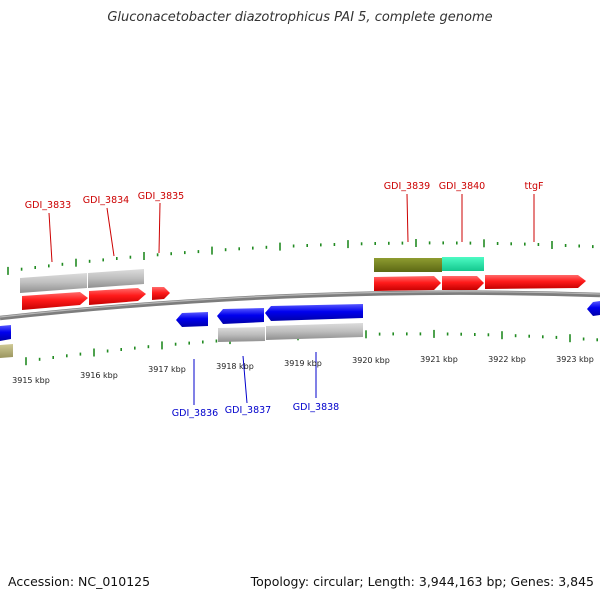 The height and width of the screenshot is (600, 600). I want to click on gene-label-gdi-3833: GDI_3833, so click(48, 205).